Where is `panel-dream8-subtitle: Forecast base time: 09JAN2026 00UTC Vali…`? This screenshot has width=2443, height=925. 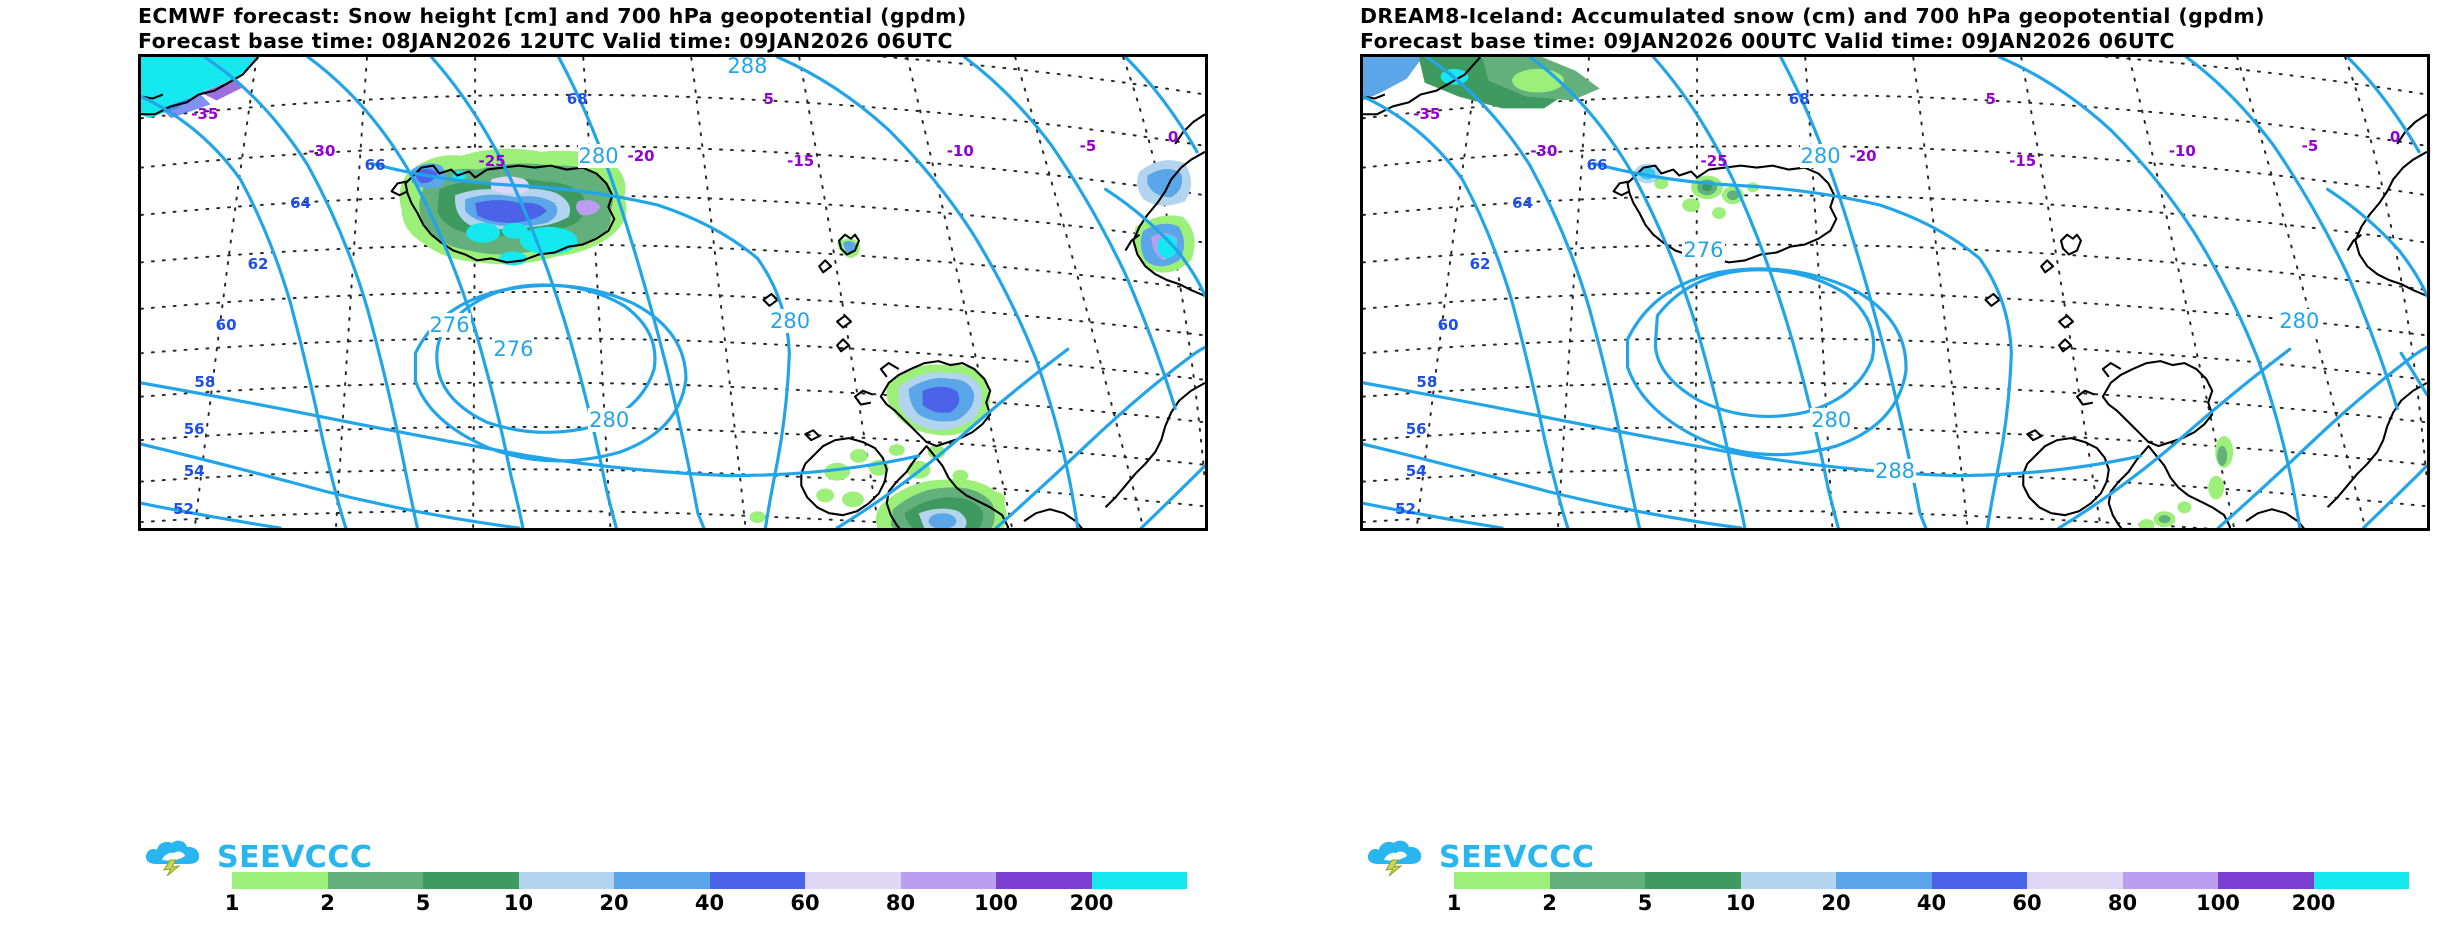 panel-dream8-subtitle: Forecast base time: 09JAN2026 00UTC Vali… is located at coordinates (1767, 41).